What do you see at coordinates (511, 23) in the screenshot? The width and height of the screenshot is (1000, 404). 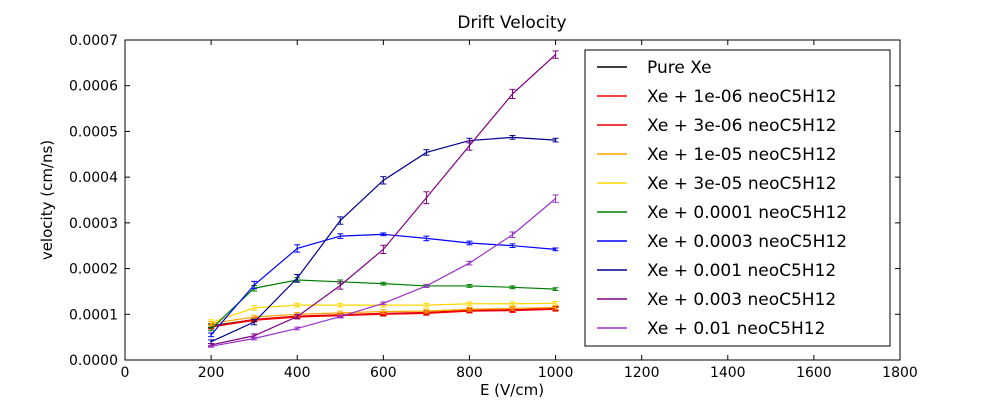 I see `chart-title: Drift Velocity` at bounding box center [511, 23].